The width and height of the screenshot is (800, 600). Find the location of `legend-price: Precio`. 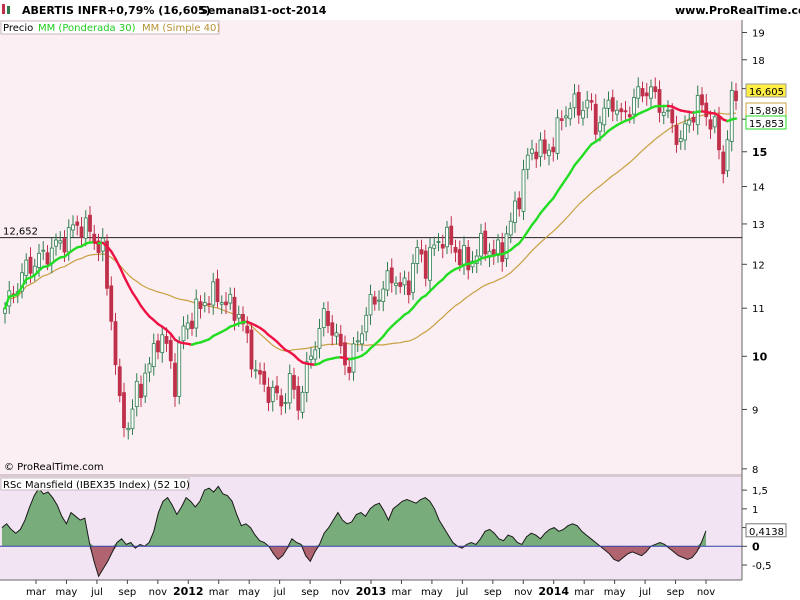

legend-price: Precio is located at coordinates (18, 28).